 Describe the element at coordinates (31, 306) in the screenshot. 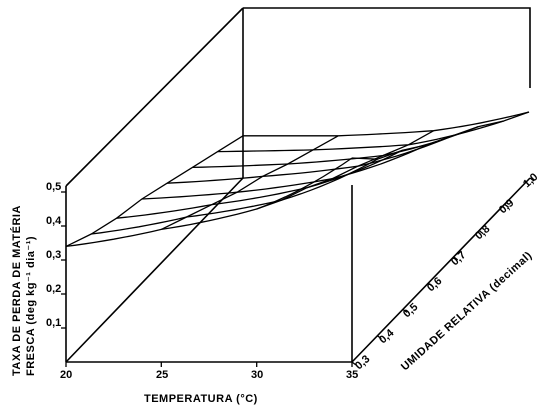

I see `y-axis-title-line2: FRESCA (deg kg⁻¹ dia⁻¹)` at that location.